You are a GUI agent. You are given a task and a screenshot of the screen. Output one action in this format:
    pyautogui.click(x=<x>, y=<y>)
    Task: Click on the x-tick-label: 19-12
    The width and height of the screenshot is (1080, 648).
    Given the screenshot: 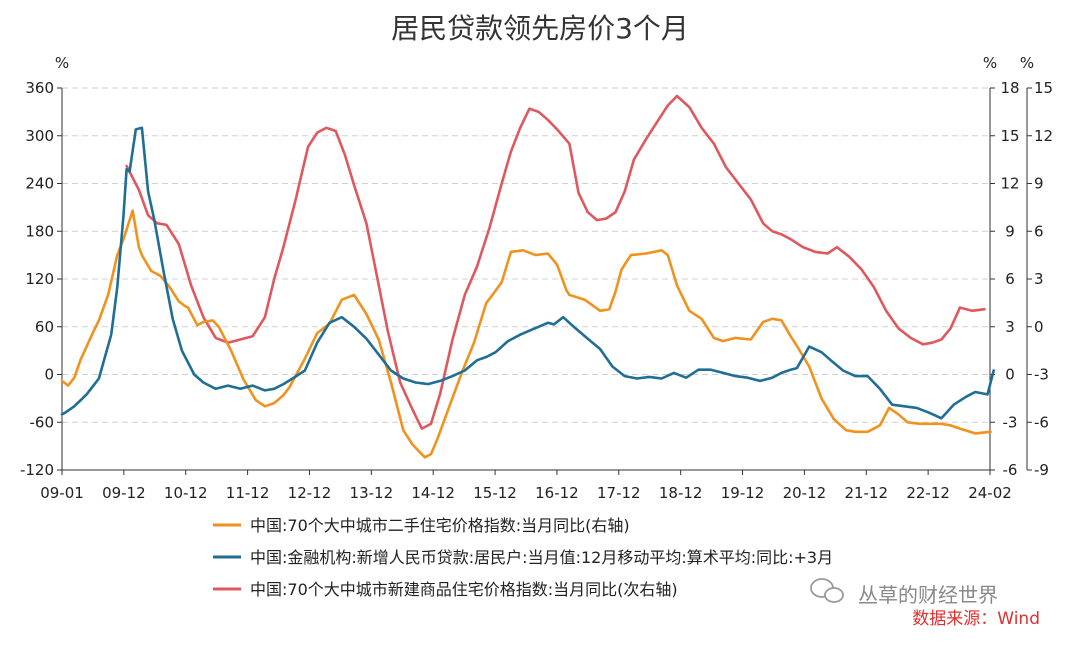 What is the action you would take?
    pyautogui.click(x=743, y=493)
    